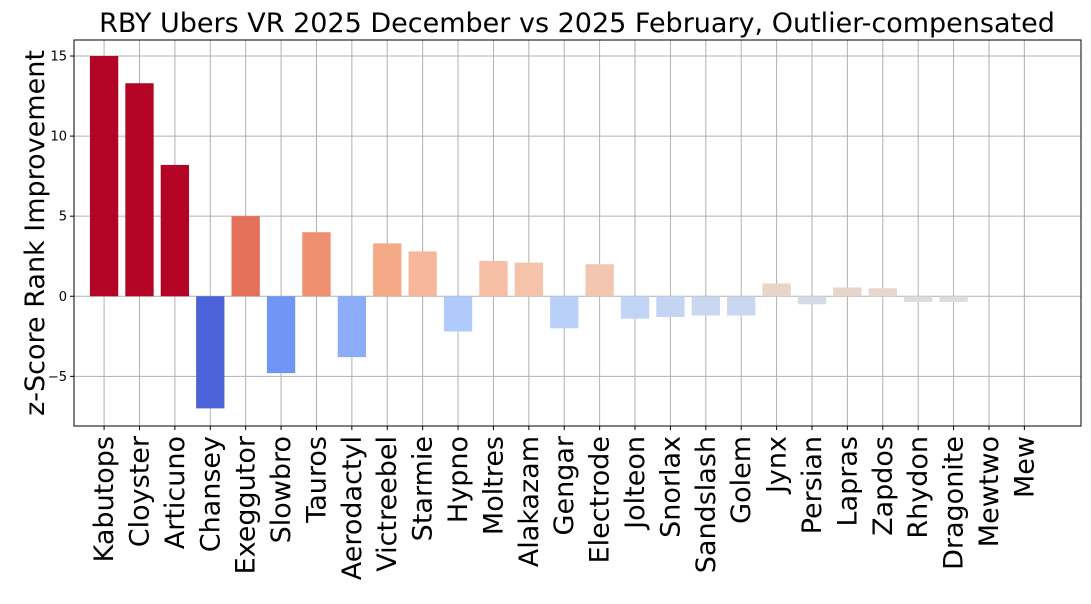 The width and height of the screenshot is (1091, 604). Describe the element at coordinates (670, 487) in the screenshot. I see `x-tick-label: Snorlax` at that location.